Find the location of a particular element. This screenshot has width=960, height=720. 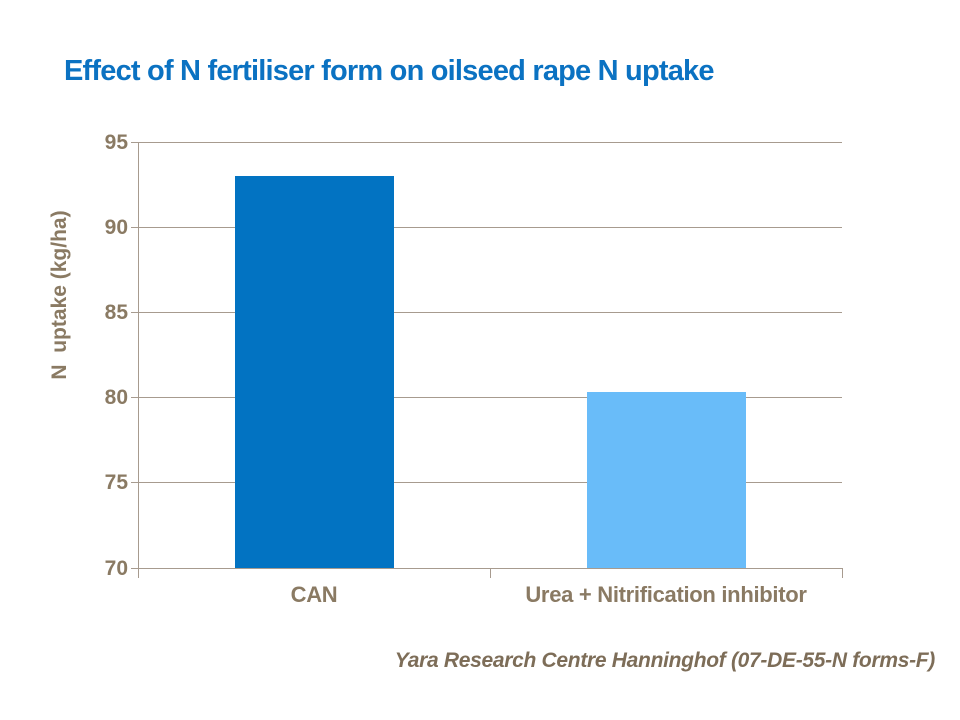

y-axis-line is located at coordinates (138, 355).